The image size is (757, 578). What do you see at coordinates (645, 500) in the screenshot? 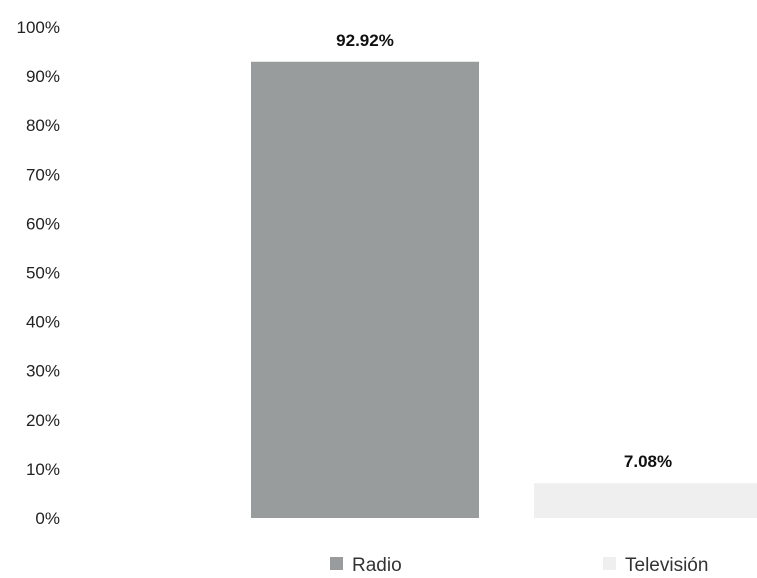
I see `bar-television` at bounding box center [645, 500].